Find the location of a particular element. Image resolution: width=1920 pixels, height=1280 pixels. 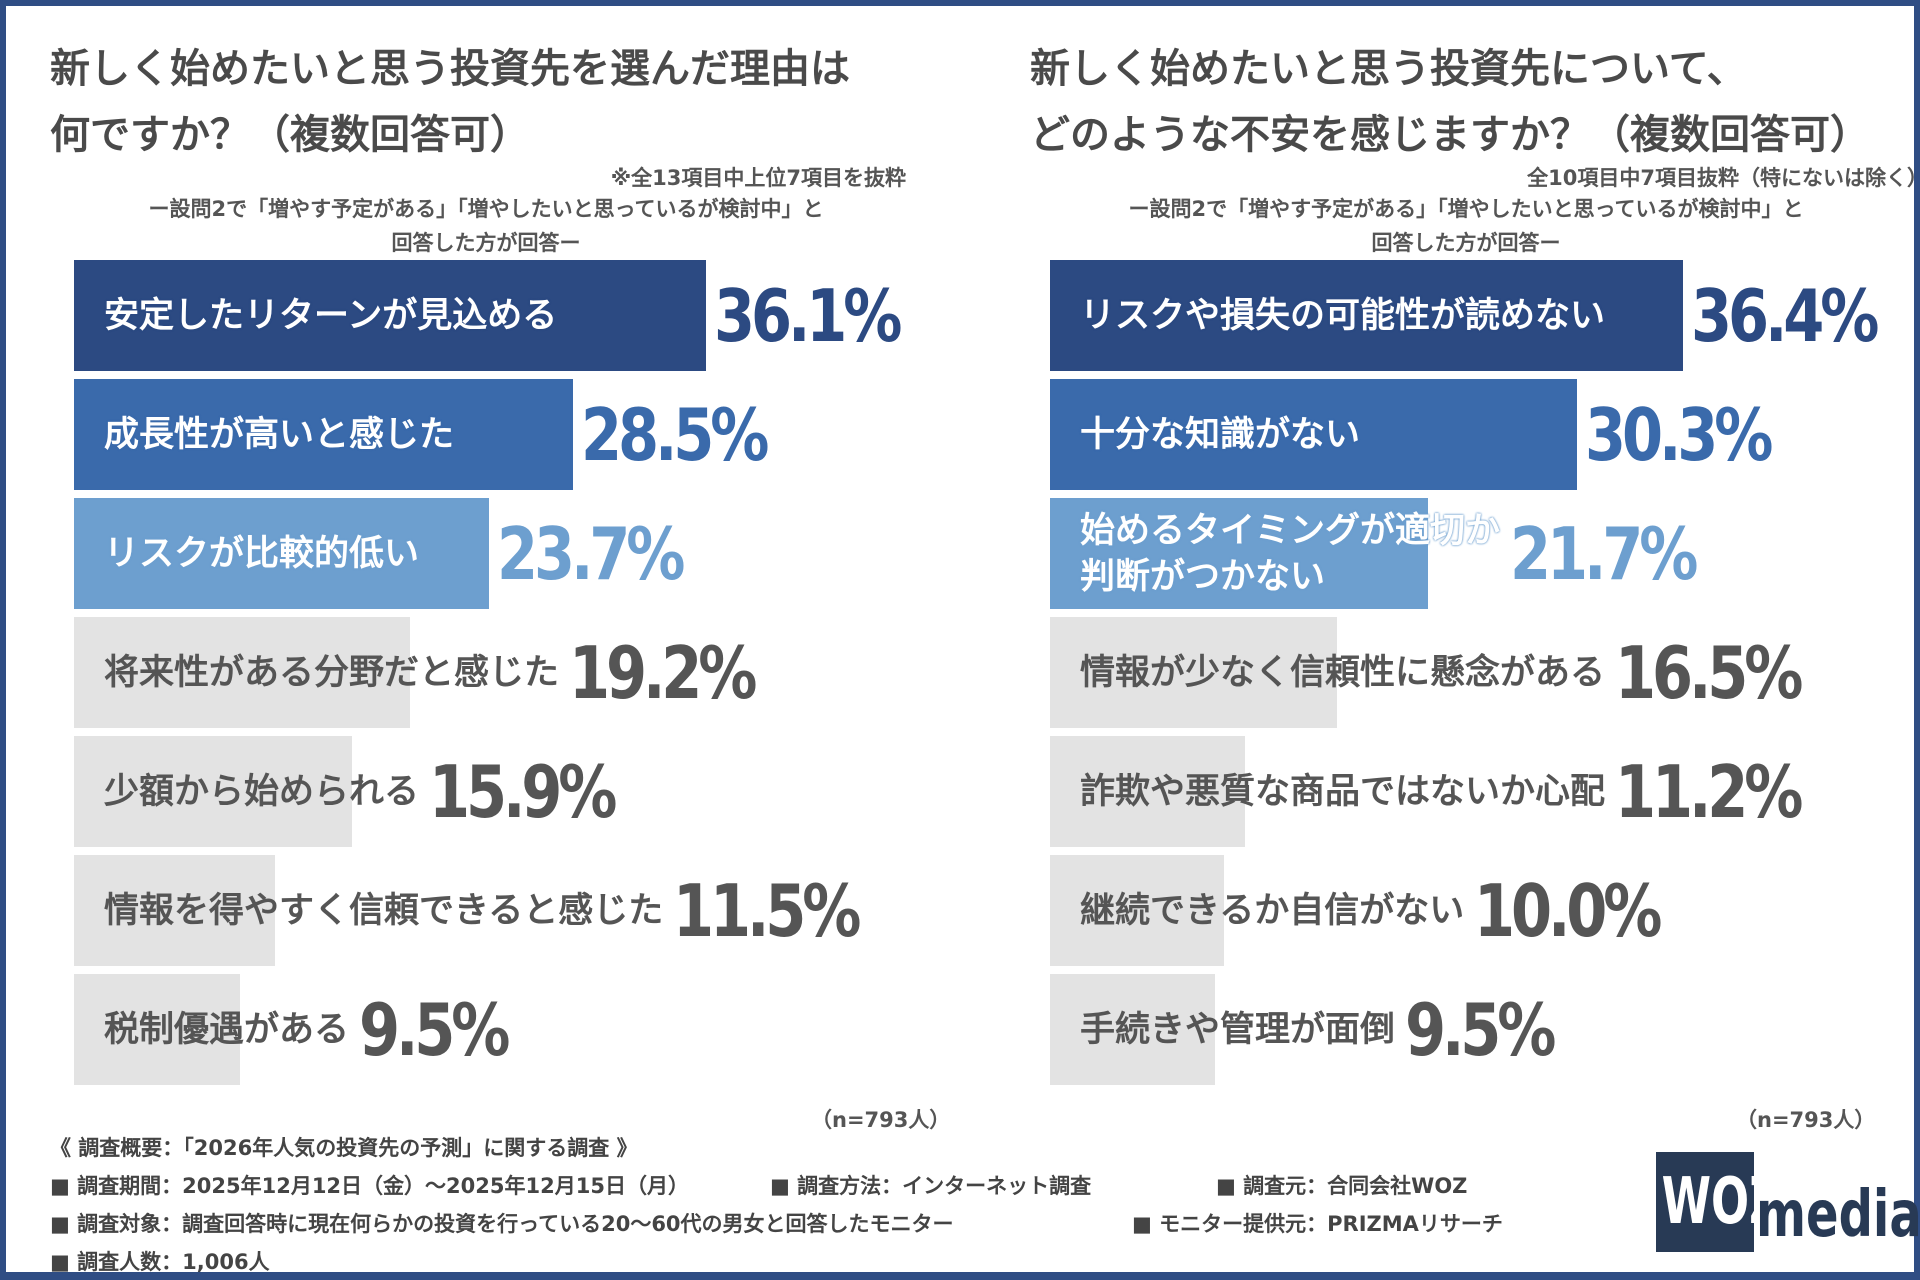

bar-label-line: 手続きや管理が面倒 is located at coordinates (1238, 1029).